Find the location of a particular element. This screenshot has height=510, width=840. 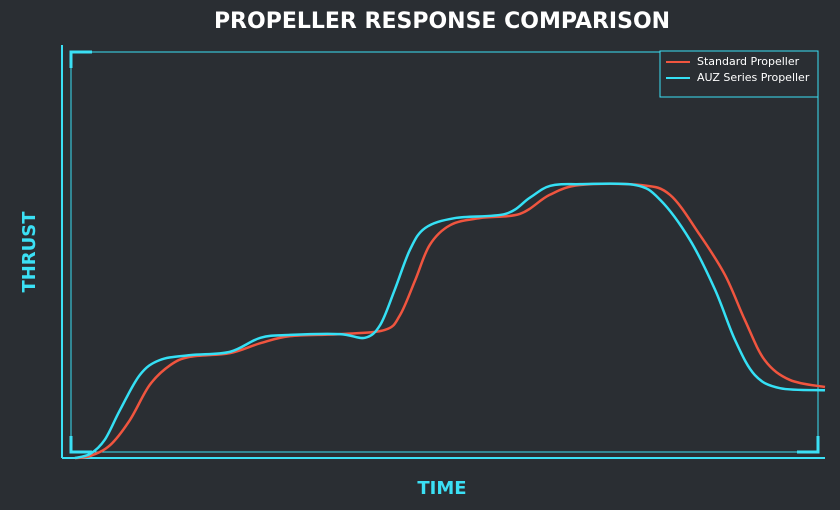

y-axis-label: THRUST is located at coordinates (29, 252).